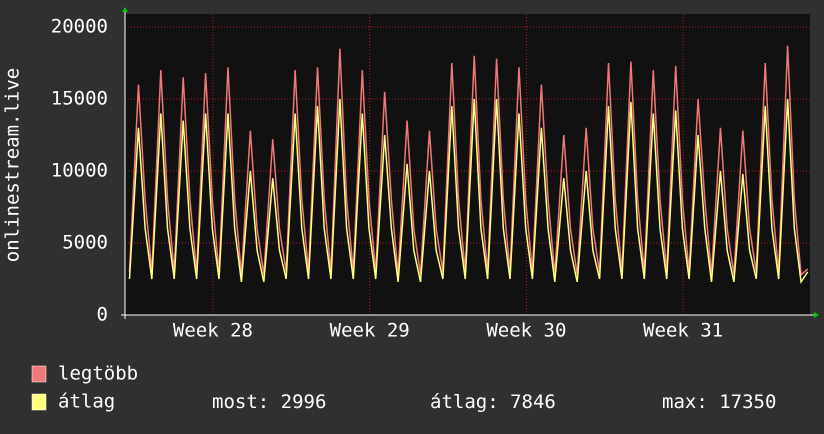 The height and width of the screenshot is (434, 824). I want to click on stat: max: 17350, so click(719, 402).